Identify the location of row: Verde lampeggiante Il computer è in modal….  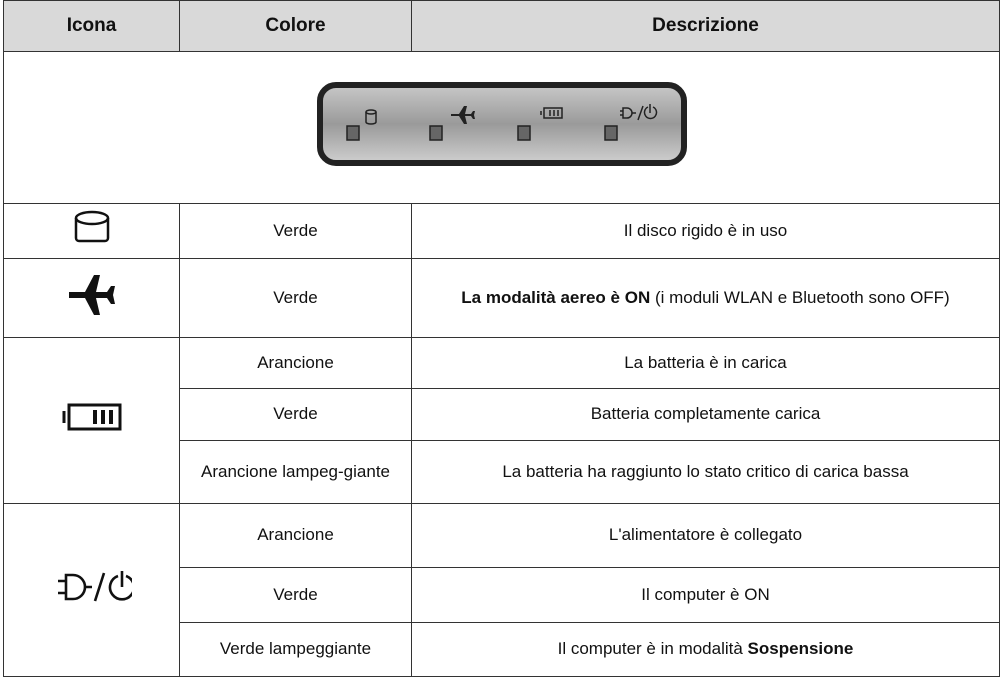
(502, 649).